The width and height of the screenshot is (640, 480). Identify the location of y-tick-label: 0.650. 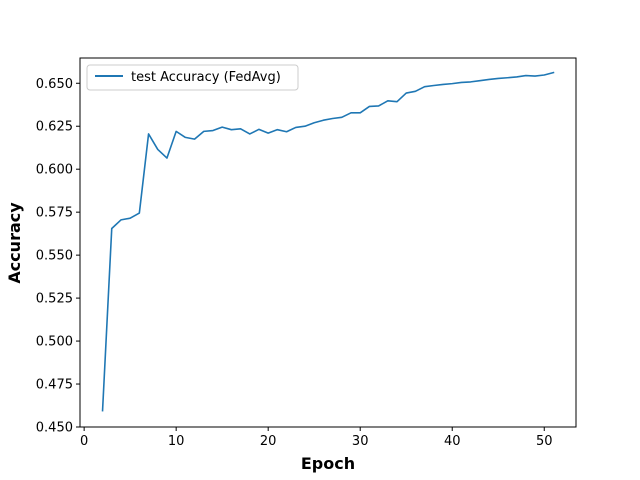
(54, 84).